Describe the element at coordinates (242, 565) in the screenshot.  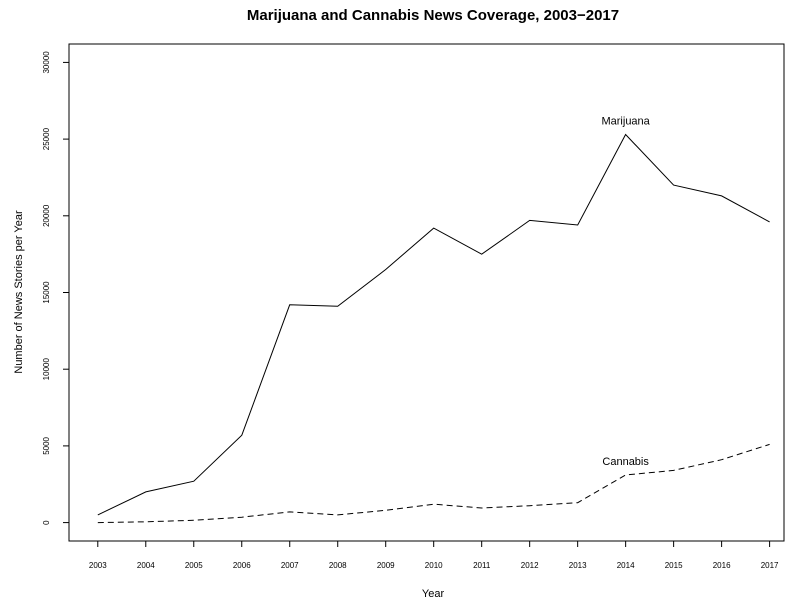
I see `x-tick-label: 2006` at that location.